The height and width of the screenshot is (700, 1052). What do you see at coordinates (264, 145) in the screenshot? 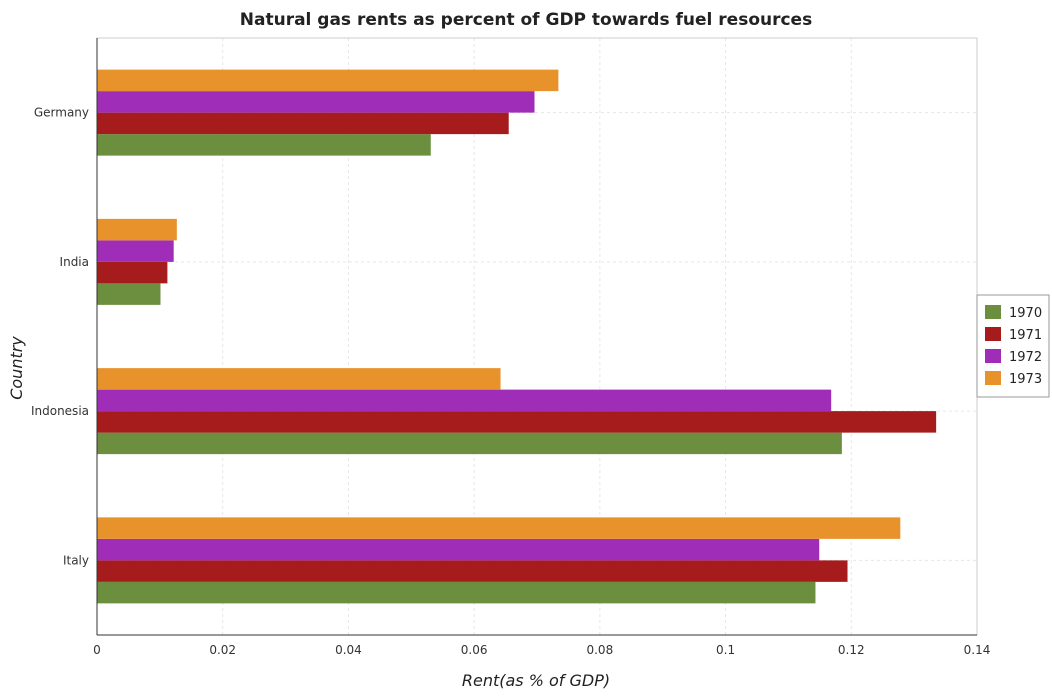
I see `bar-germany-1970` at bounding box center [264, 145].